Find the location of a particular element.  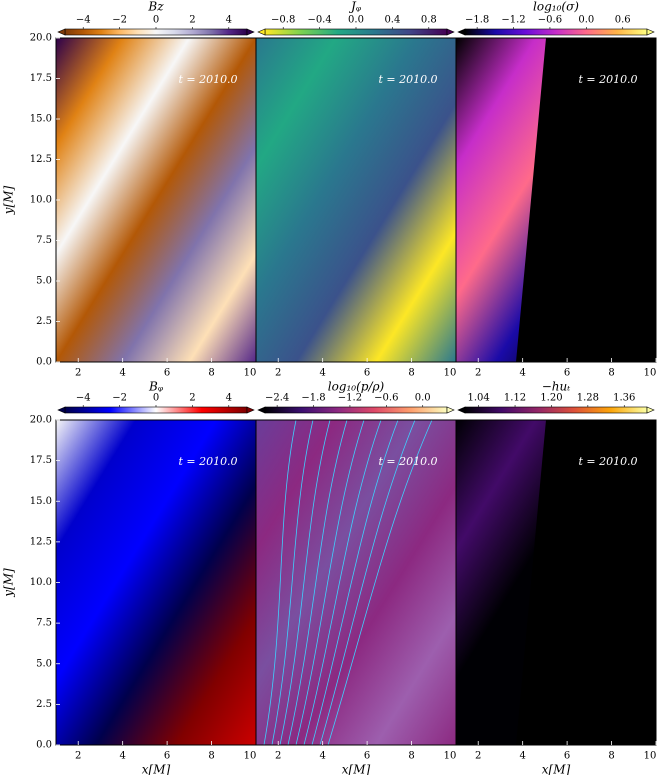

colorbar-tick-label: 1.04 is located at coordinates (479, 398).